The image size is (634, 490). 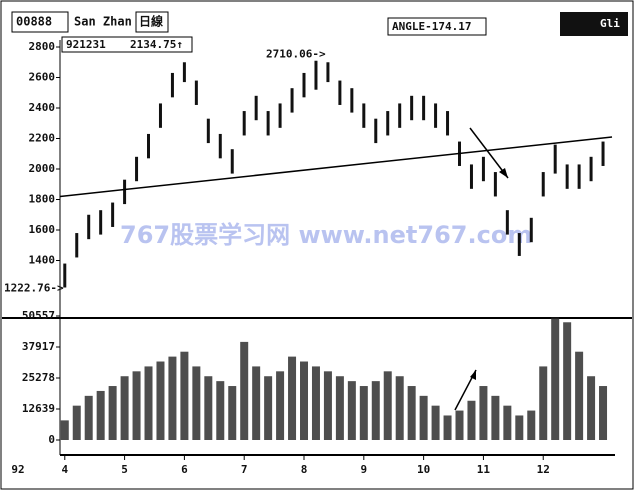 I want to click on y-tick-label: 1600, so click(x=42, y=229).